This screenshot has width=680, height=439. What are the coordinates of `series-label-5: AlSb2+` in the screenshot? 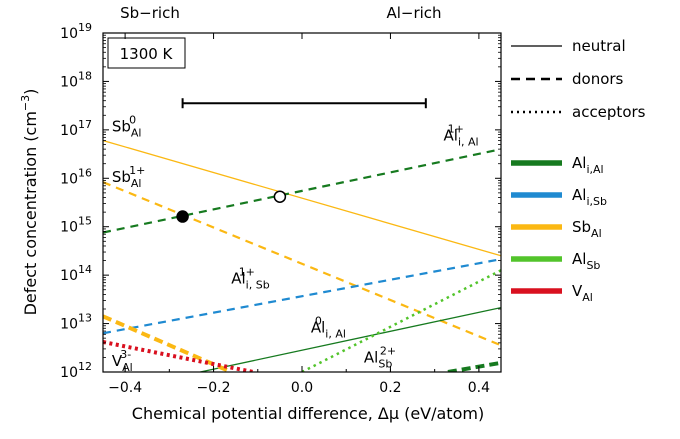 It's located at (380, 357).